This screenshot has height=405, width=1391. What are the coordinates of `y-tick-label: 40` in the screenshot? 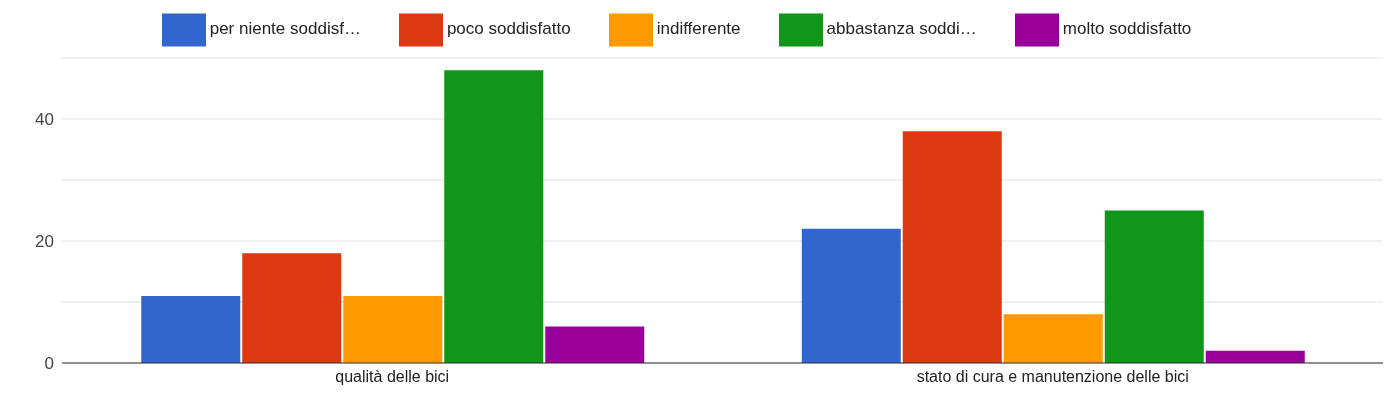 It's located at (44, 120).